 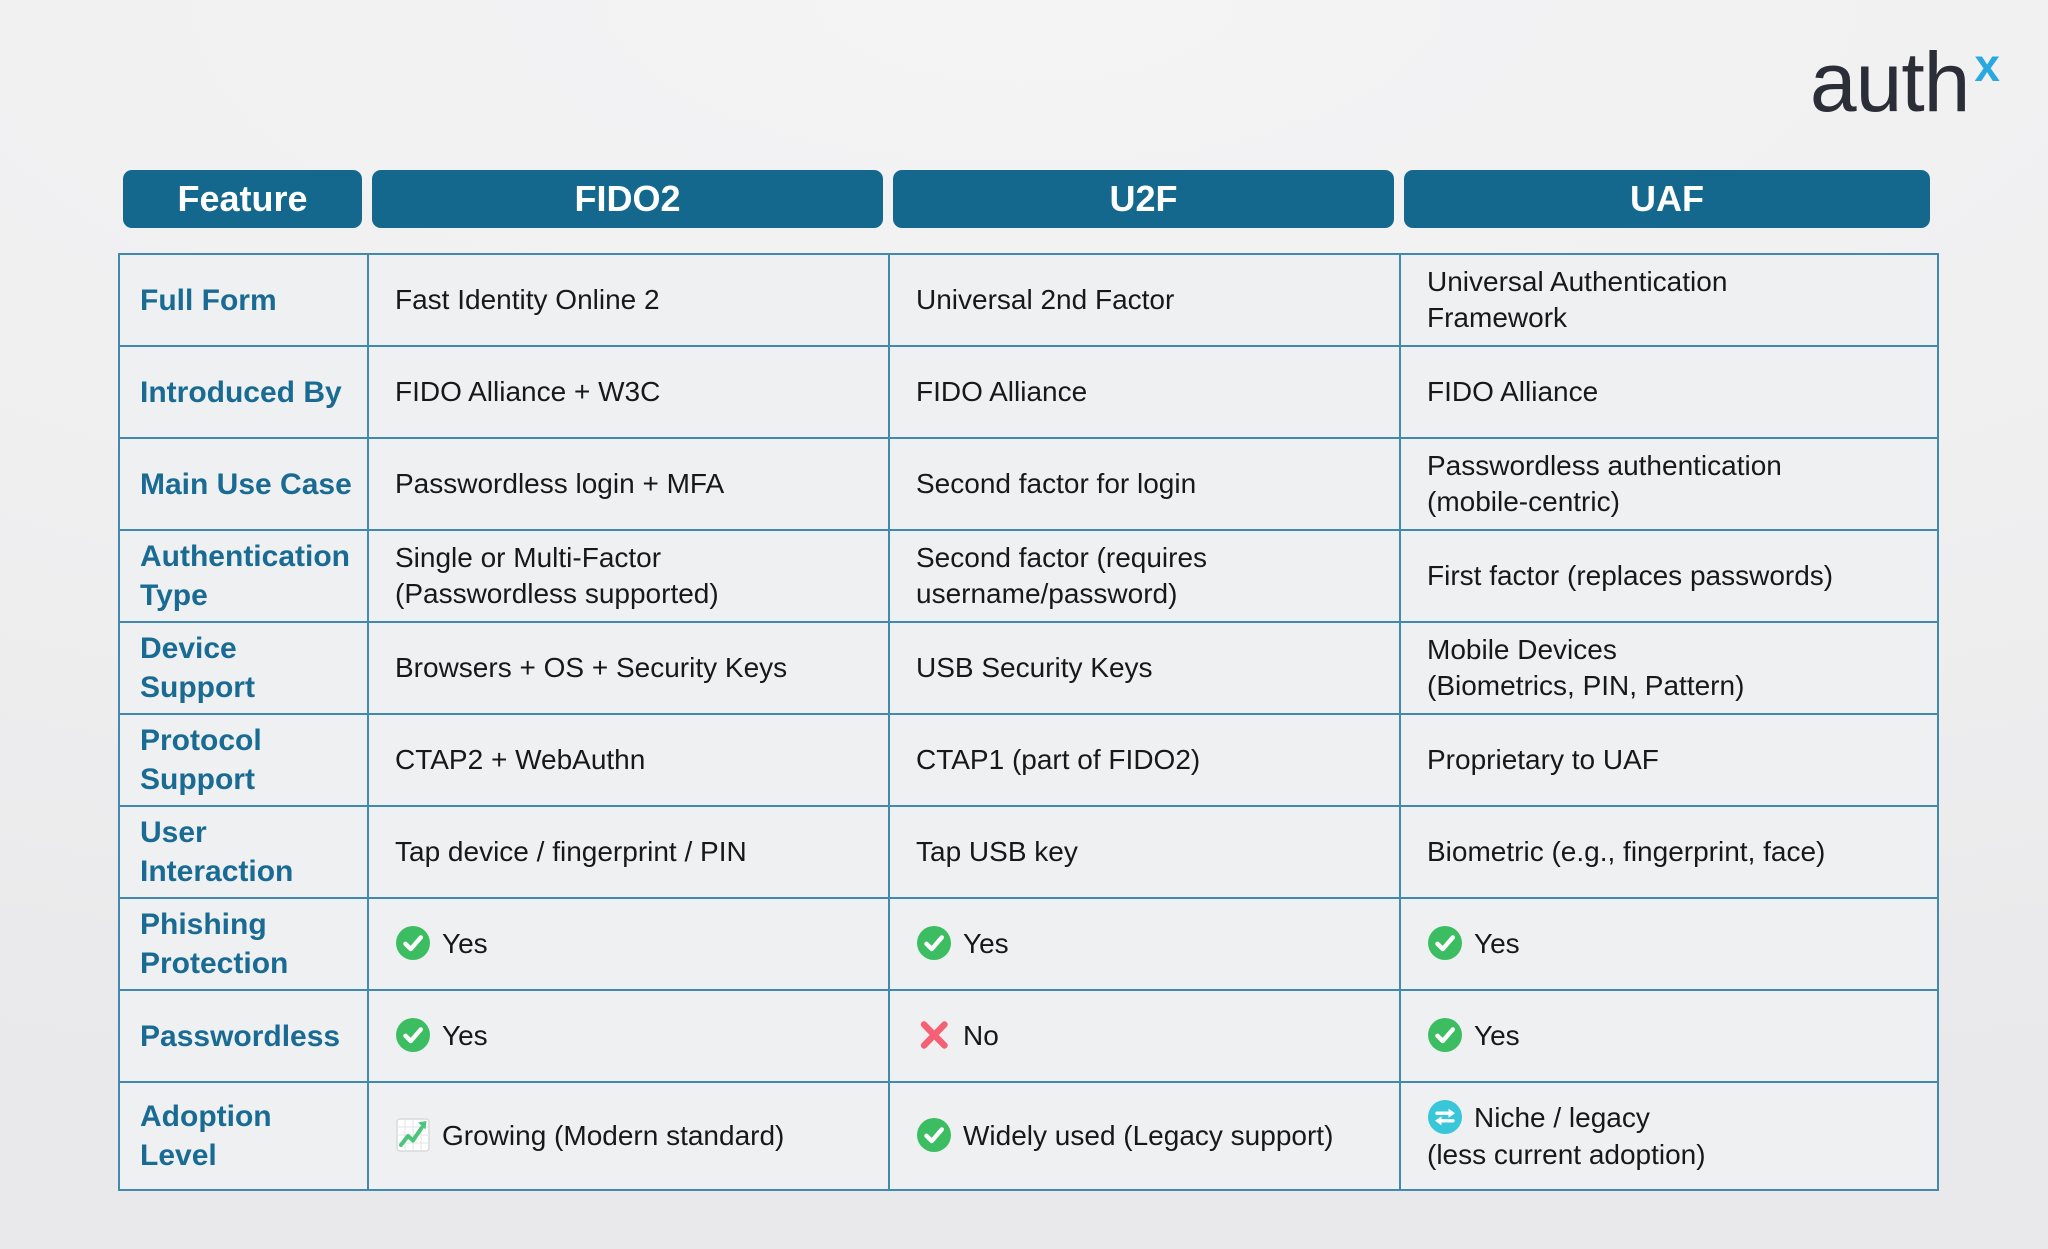 I want to click on cell-text: CTAP2 + WebAuthn, so click(x=520, y=759).